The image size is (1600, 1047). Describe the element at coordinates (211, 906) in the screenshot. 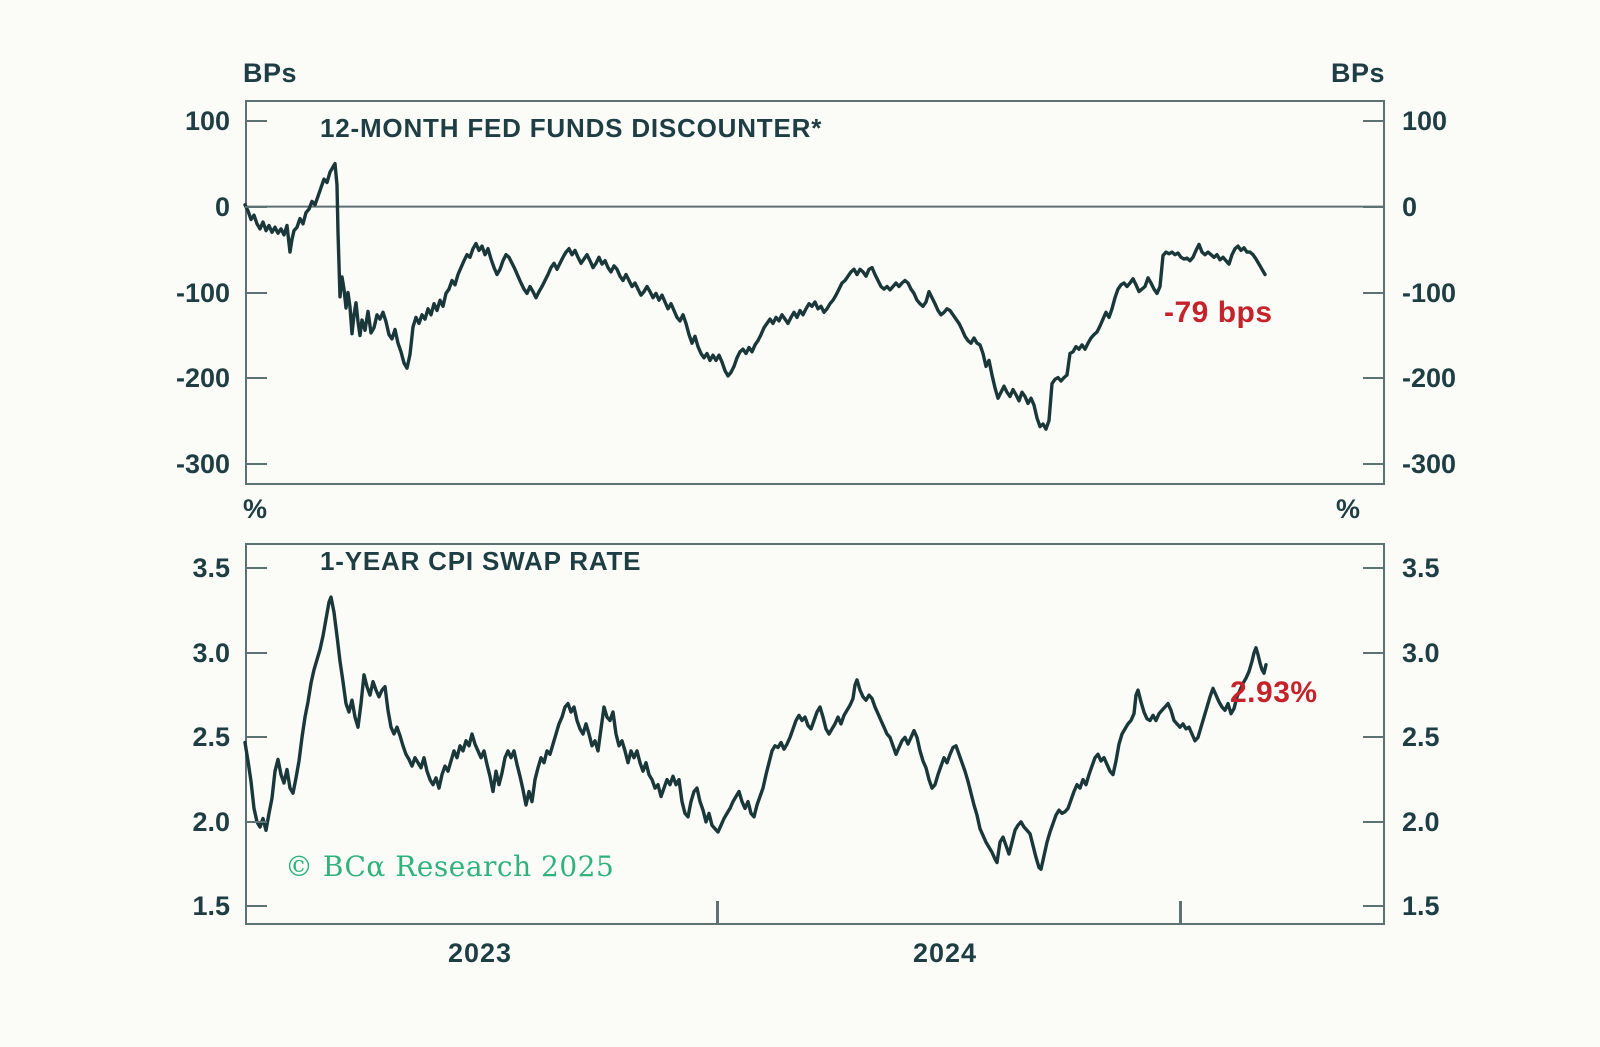

I see `bottom-ytick-label-left: 1.5` at that location.